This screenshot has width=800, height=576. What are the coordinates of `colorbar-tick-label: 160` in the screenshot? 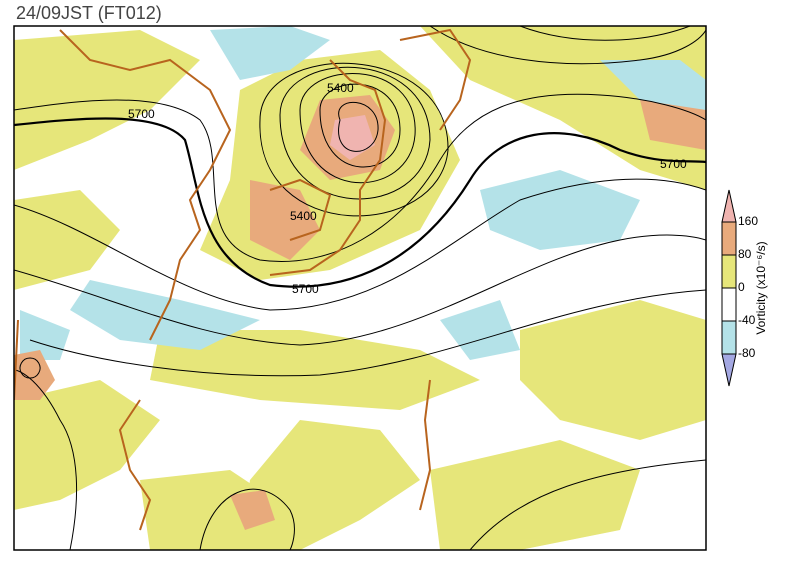 It's located at (748, 221).